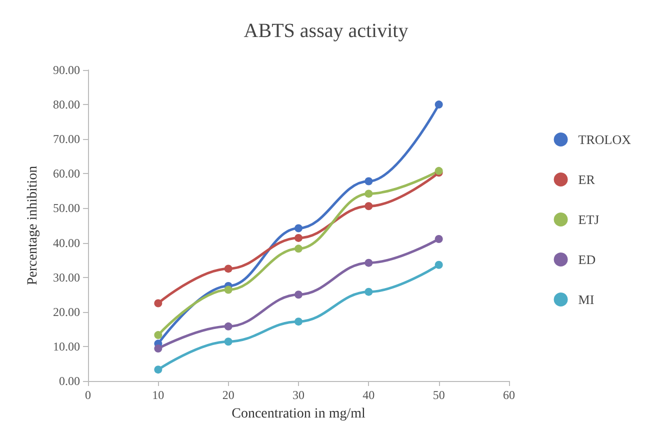 This screenshot has width=652, height=439. What do you see at coordinates (587, 179) in the screenshot?
I see `legend-label: ER` at bounding box center [587, 179].